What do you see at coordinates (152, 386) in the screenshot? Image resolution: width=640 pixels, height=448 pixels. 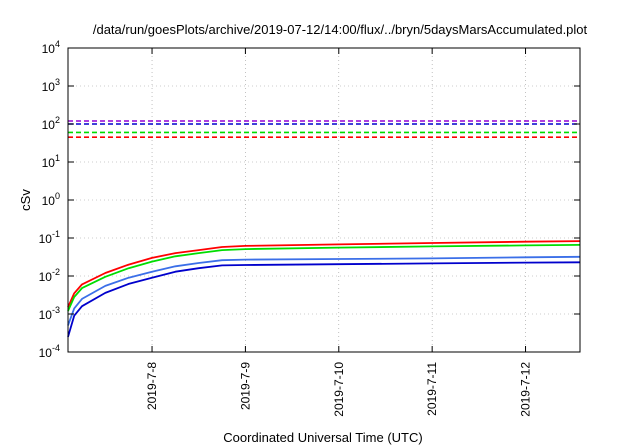 I see `x-tick-label: 2019-7-8` at bounding box center [152, 386].